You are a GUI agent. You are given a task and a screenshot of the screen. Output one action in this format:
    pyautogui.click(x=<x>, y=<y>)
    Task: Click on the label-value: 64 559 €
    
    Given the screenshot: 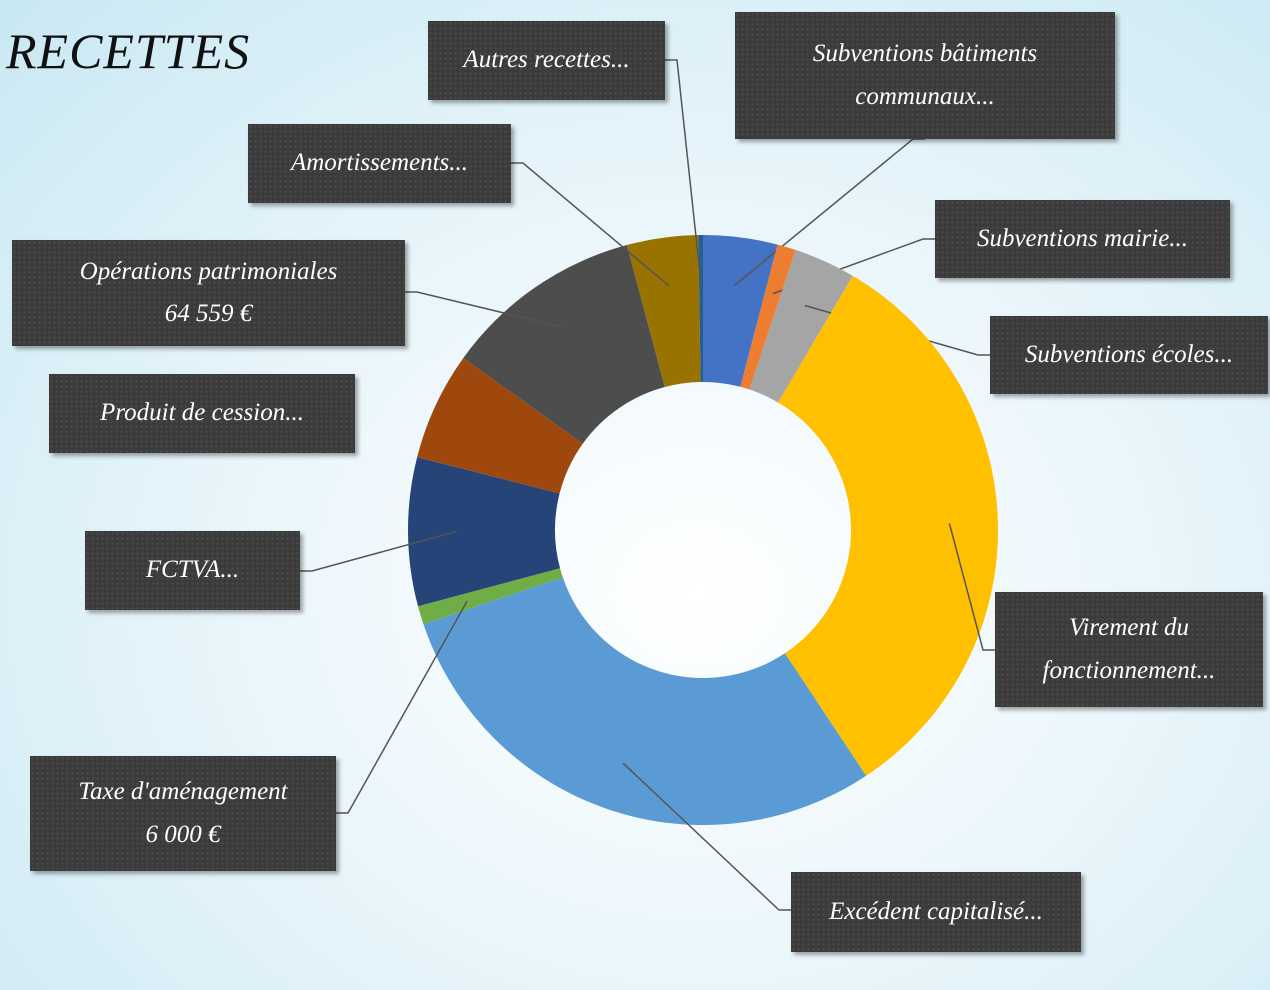 What is the action you would take?
    pyautogui.click(x=208, y=313)
    